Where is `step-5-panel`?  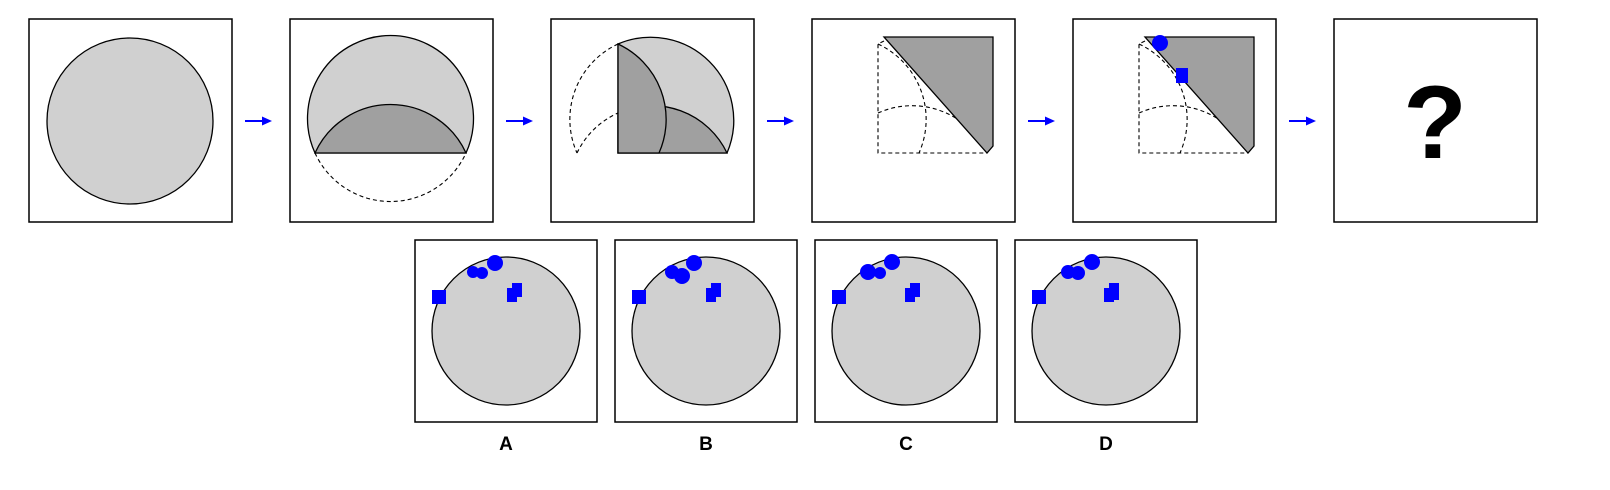
step-5-panel is located at coordinates (1174, 120).